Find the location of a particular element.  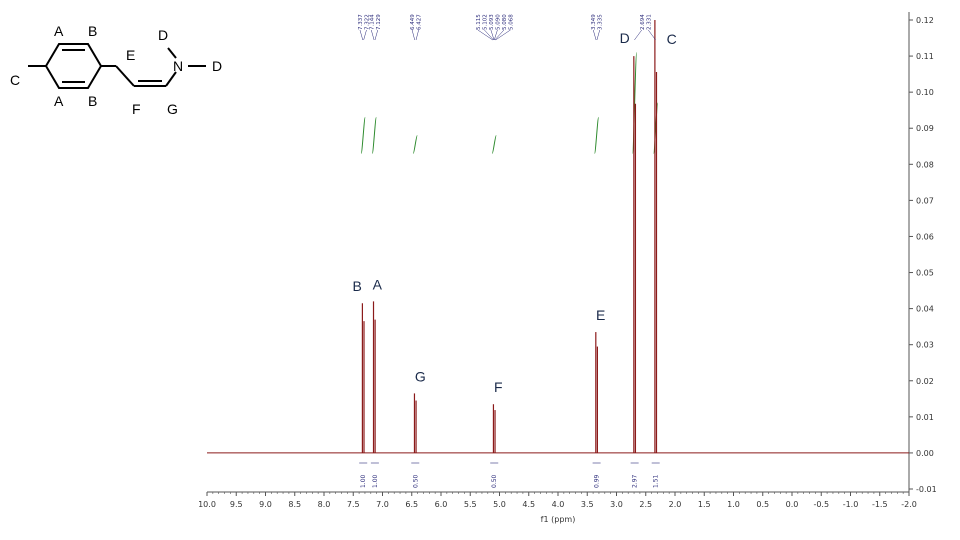

x-tick-label: -2.0 is located at coordinates (909, 504).